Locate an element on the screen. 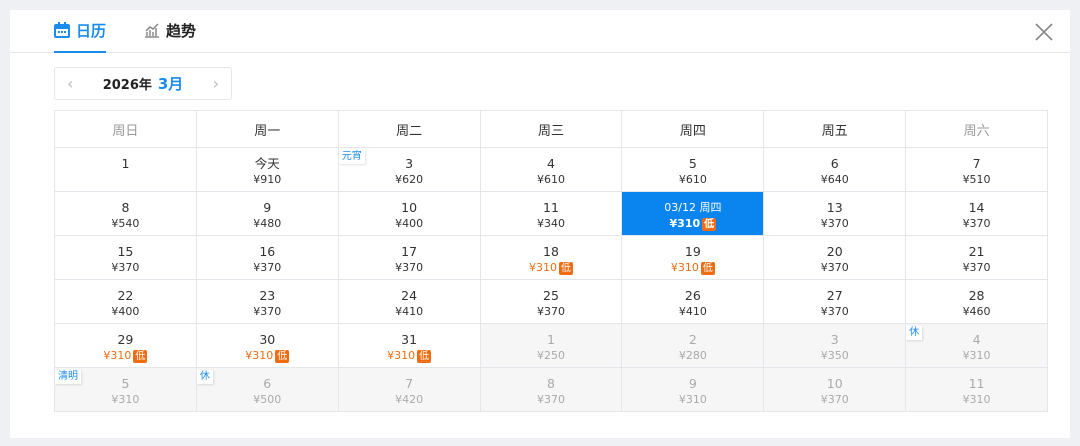  holiday-tag: 元宵 is located at coordinates (351, 157).